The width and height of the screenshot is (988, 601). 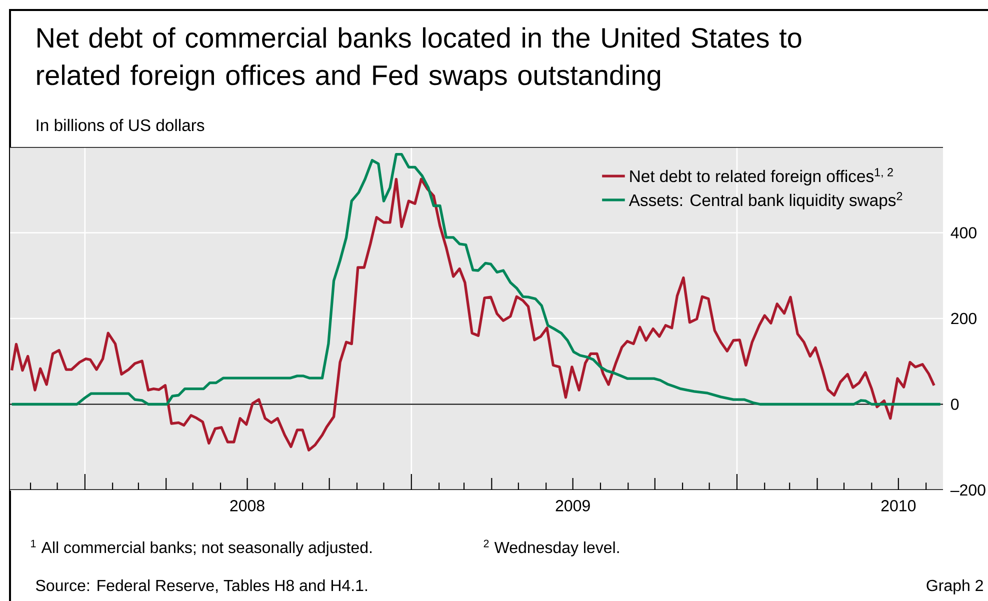 I want to click on x-tick-label: 2010, so click(x=898, y=506).